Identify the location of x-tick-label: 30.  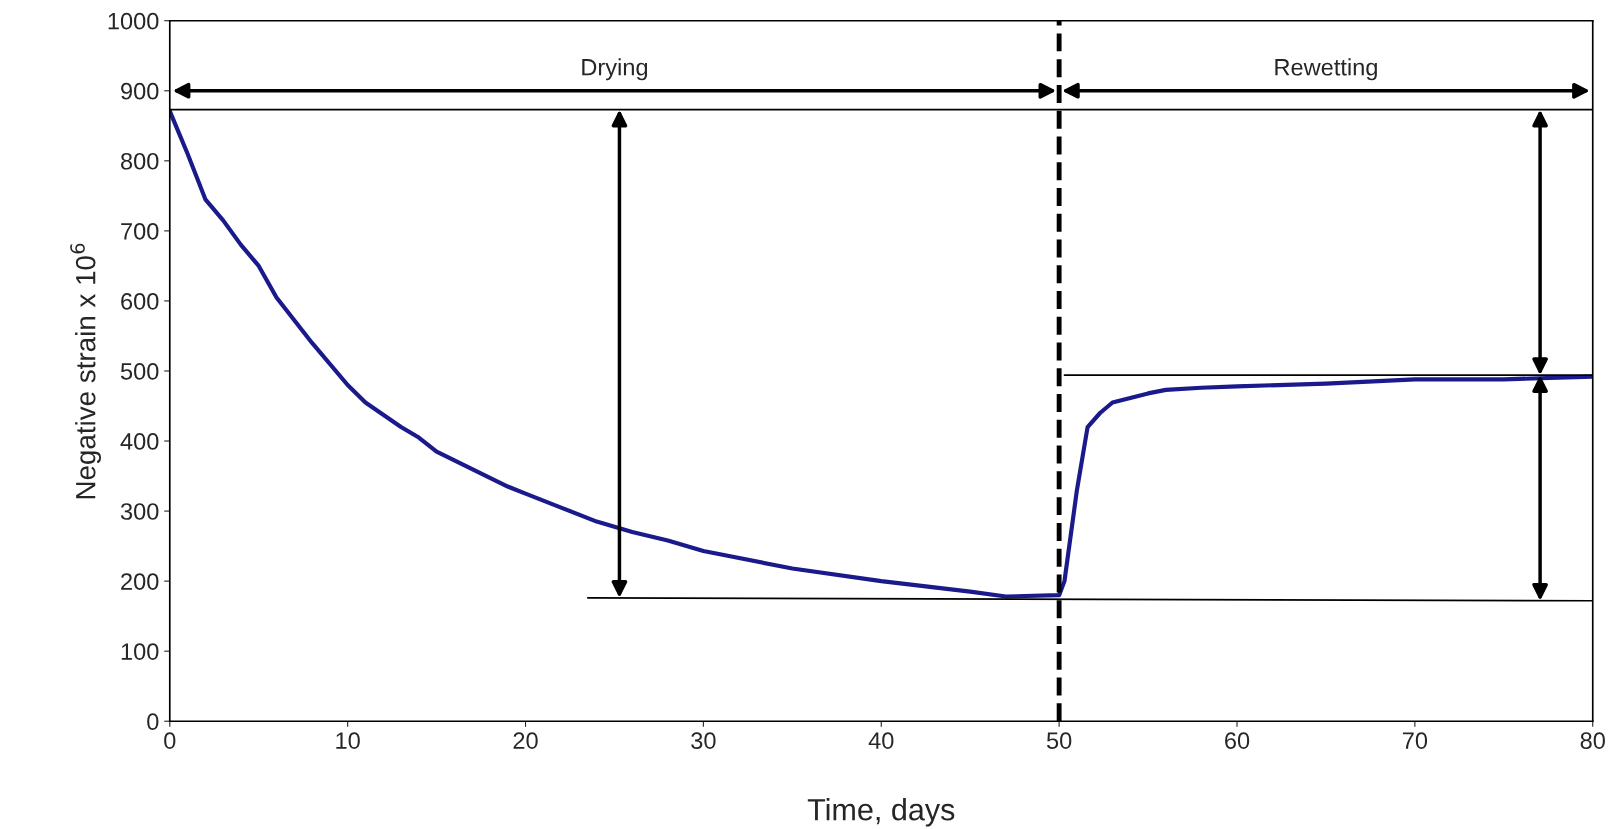
(703, 740).